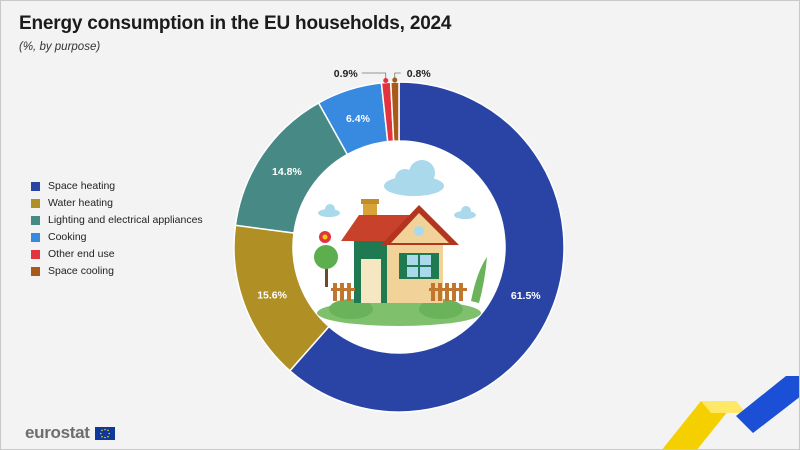 This screenshot has height=450, width=800. I want to click on eurostat-logo: eurostat, so click(70, 433).